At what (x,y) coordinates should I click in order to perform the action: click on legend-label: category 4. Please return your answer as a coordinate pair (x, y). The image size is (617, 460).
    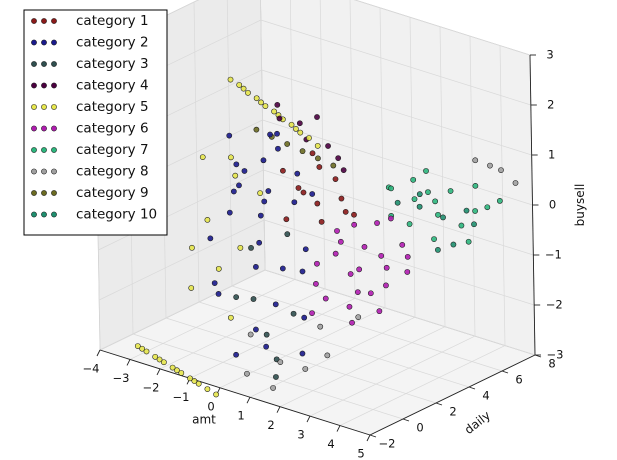
    Looking at the image, I should click on (112, 86).